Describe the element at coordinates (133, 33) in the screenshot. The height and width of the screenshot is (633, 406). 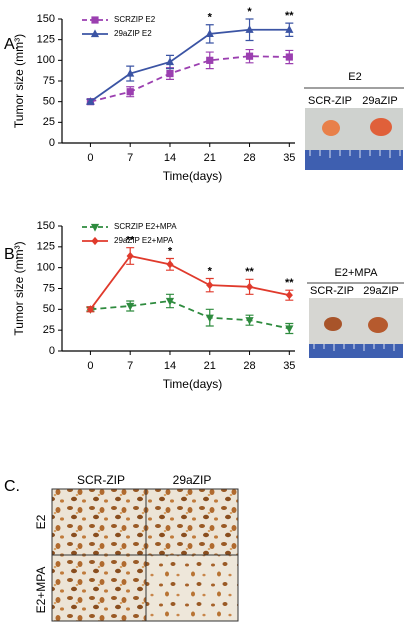
I see `legend-label: 29aZIP E2` at that location.